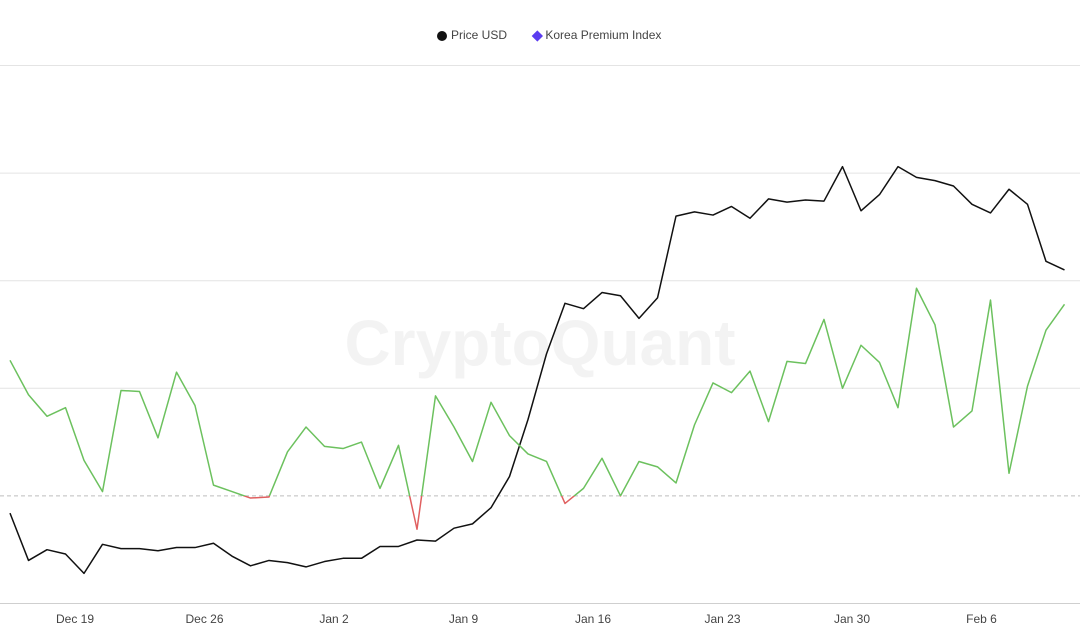 The height and width of the screenshot is (642, 1080). I want to click on x-tick-label: Jan 23, so click(722, 619).